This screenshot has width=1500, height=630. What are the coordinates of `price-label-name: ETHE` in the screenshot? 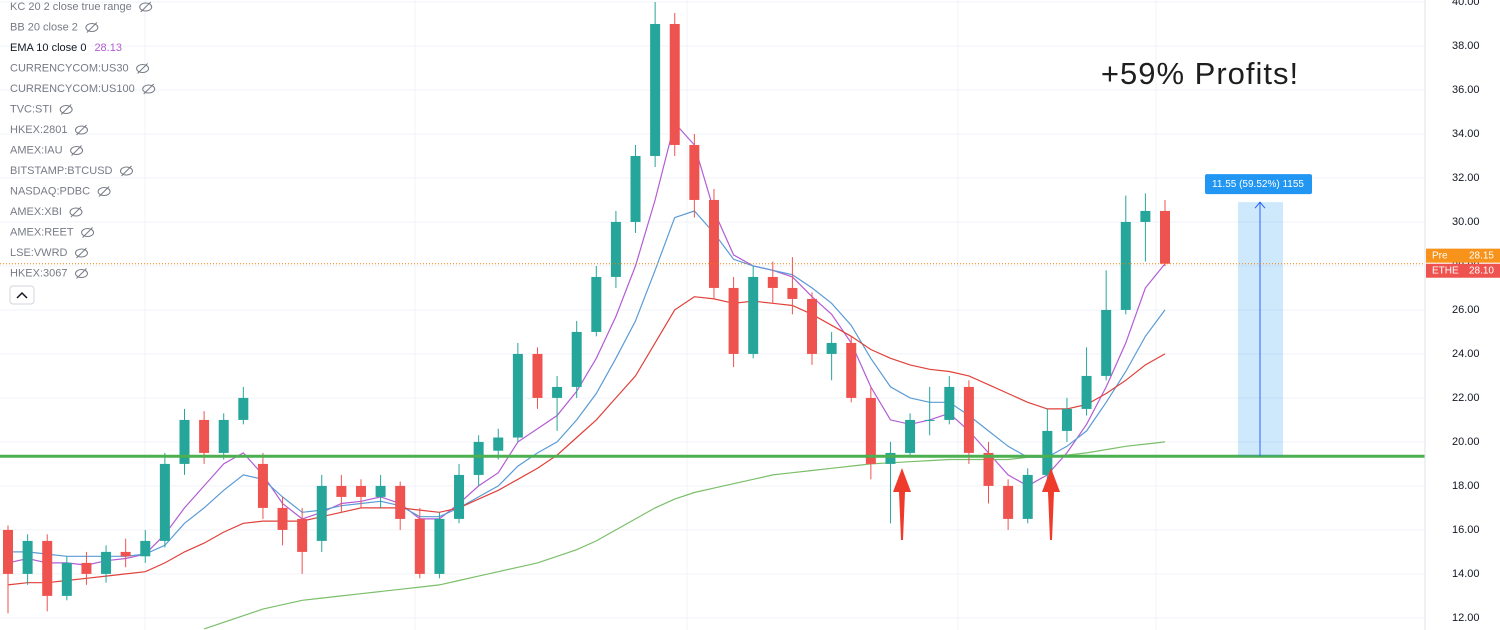 It's located at (1445, 270).